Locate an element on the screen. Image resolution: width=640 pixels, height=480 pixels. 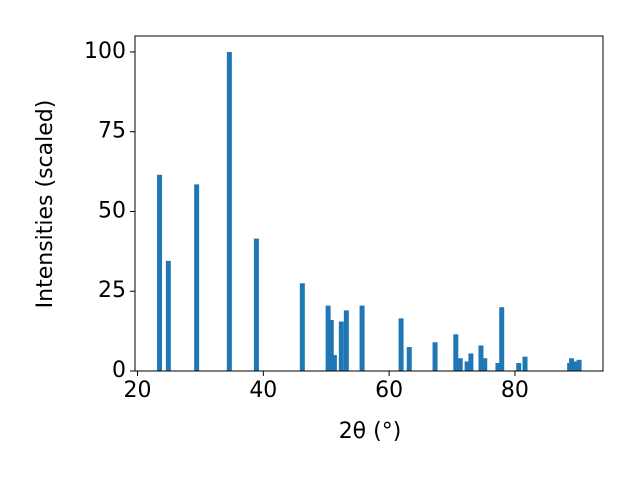
y-tick-label: 75 is located at coordinates (112, 131).